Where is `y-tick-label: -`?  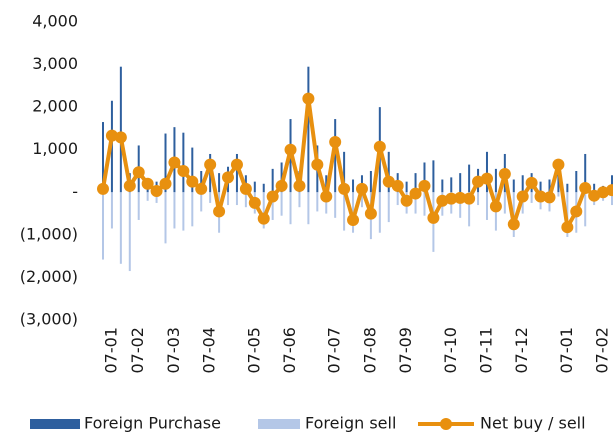 y-tick-label: - is located at coordinates (75, 191).